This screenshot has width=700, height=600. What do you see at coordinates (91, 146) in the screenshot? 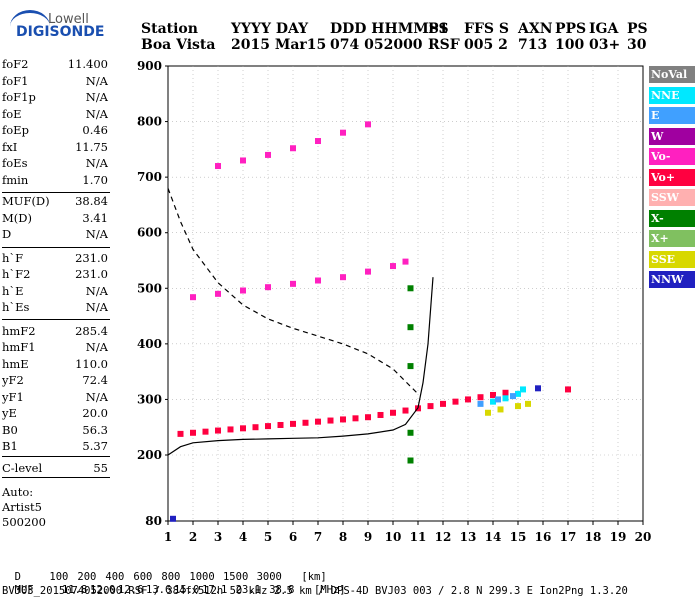
I see `param-value: 11.75` at bounding box center [91, 146].